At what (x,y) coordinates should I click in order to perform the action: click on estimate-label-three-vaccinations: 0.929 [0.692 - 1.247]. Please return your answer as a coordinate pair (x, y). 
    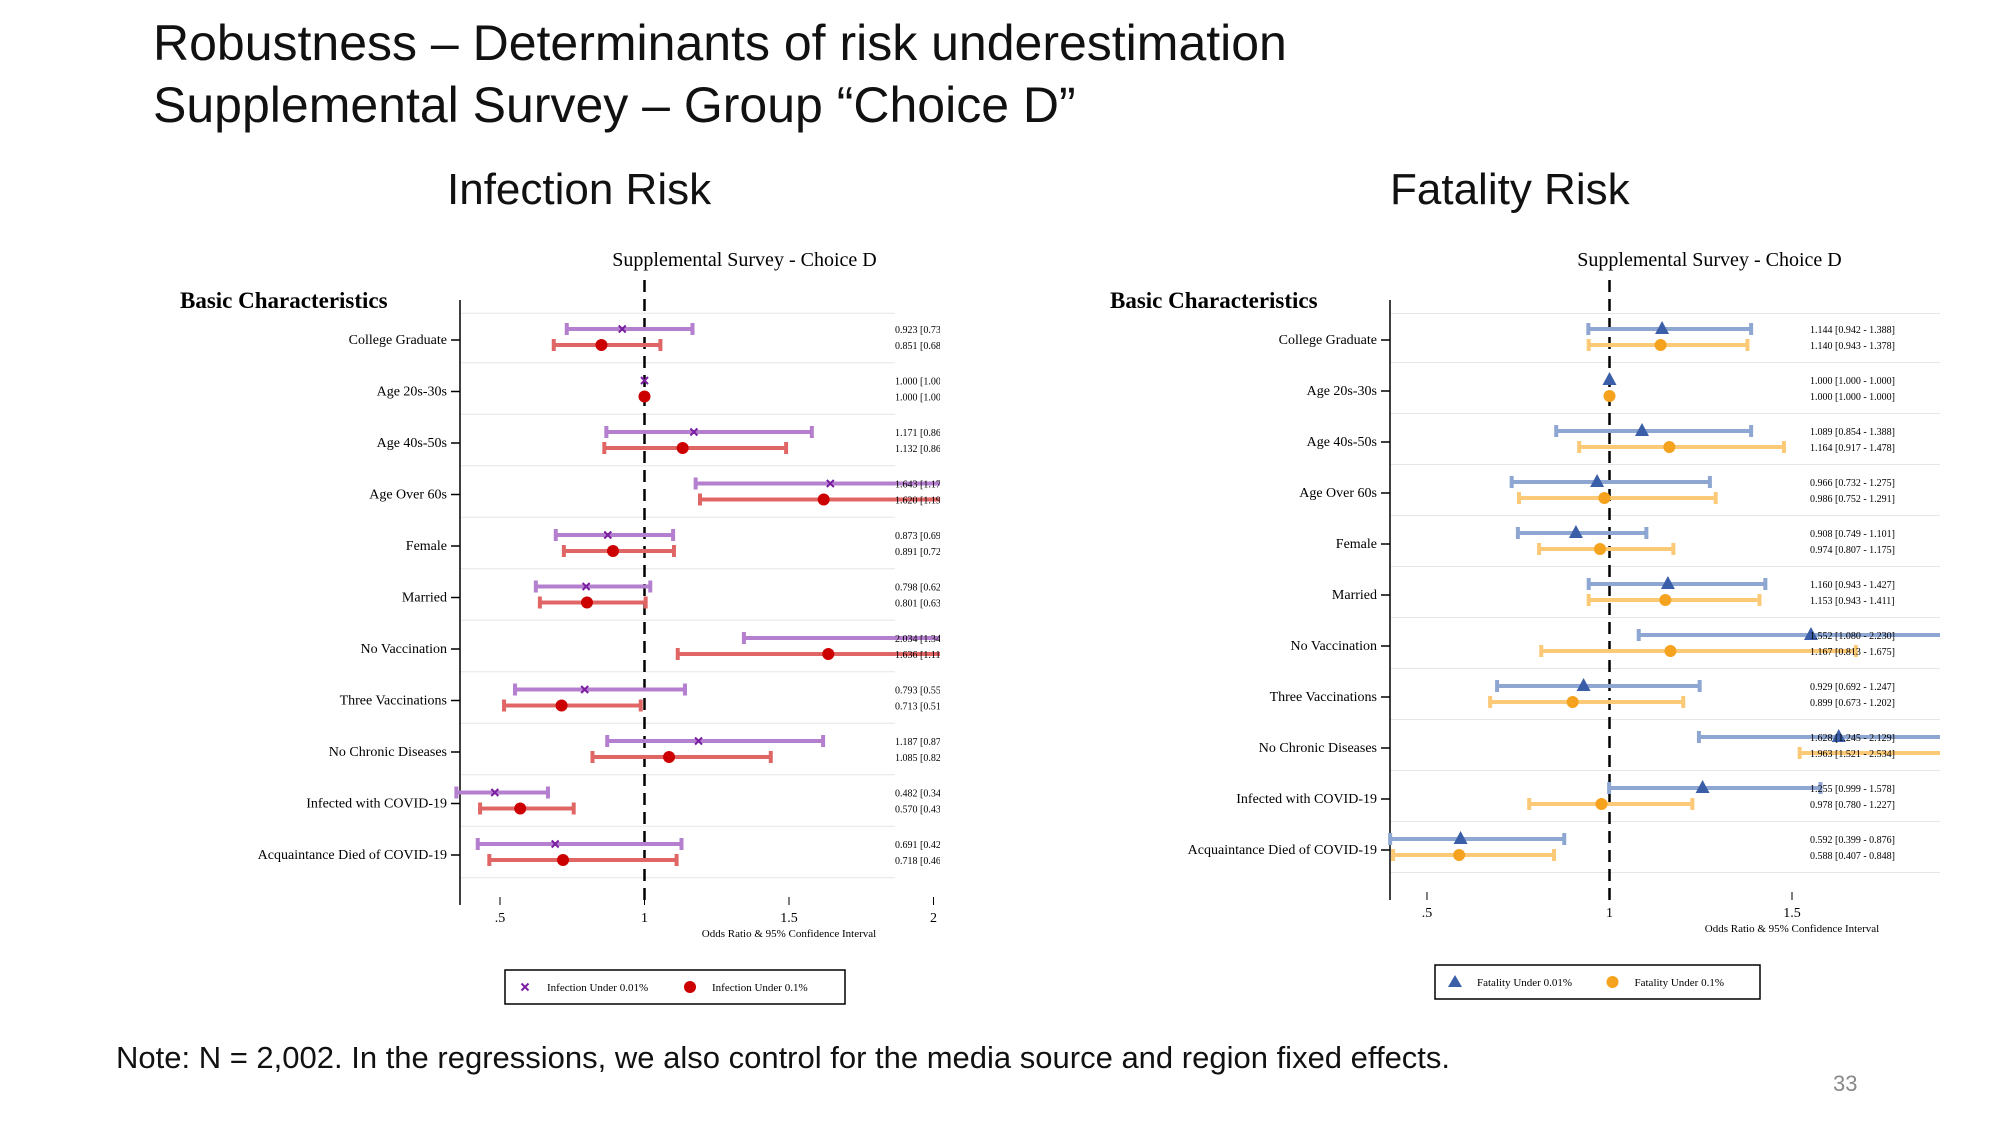
    Looking at the image, I should click on (1852, 687).